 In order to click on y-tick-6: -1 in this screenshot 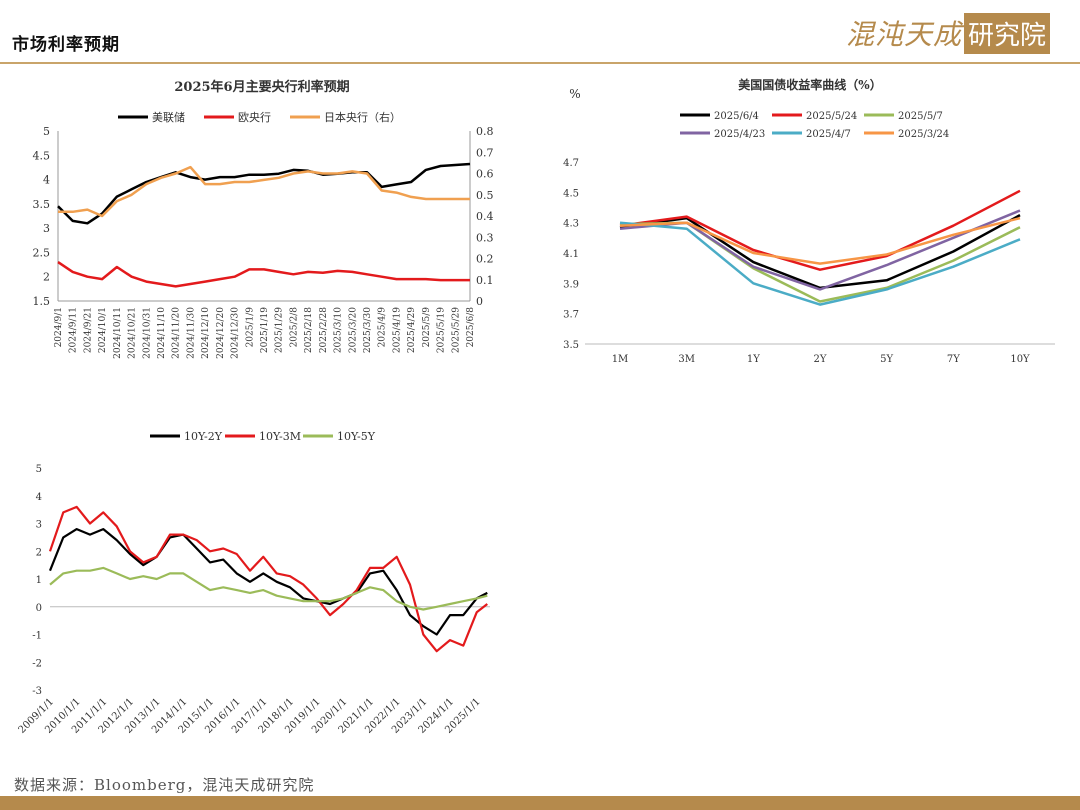, I will do `click(37, 636)`.